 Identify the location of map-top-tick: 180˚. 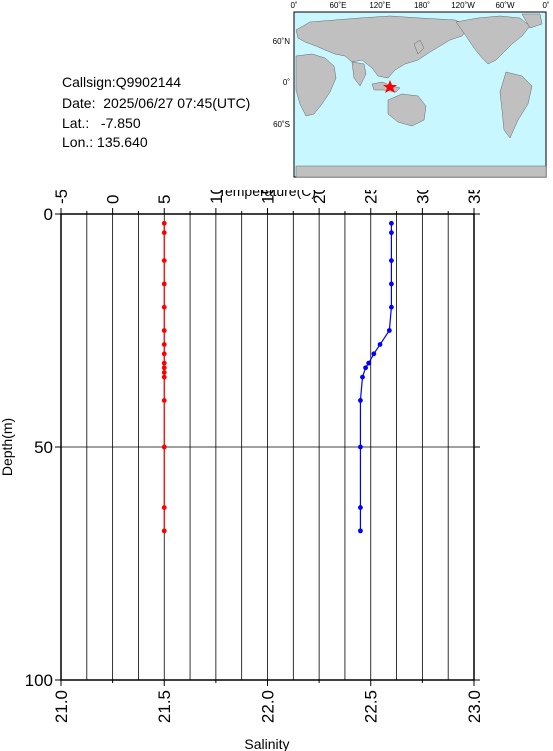
(422, 5).